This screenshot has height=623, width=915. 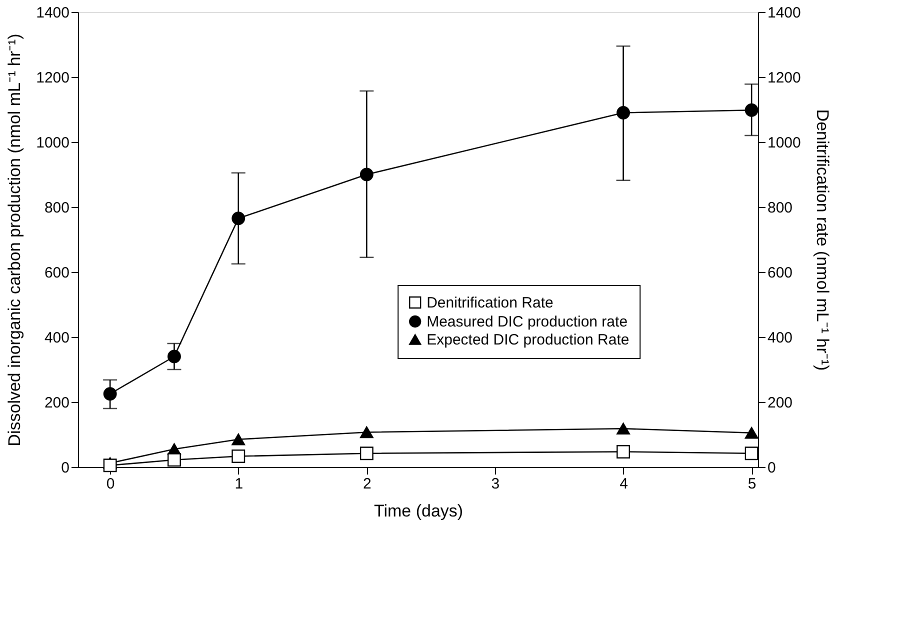 I want to click on y-tick-label: 1000, so click(x=53, y=143).